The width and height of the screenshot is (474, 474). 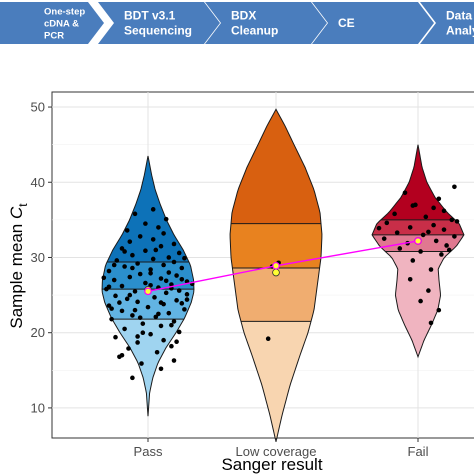 I want to click on x-axis-ticks: Pass Low coverage Fail, so click(x=281, y=448).